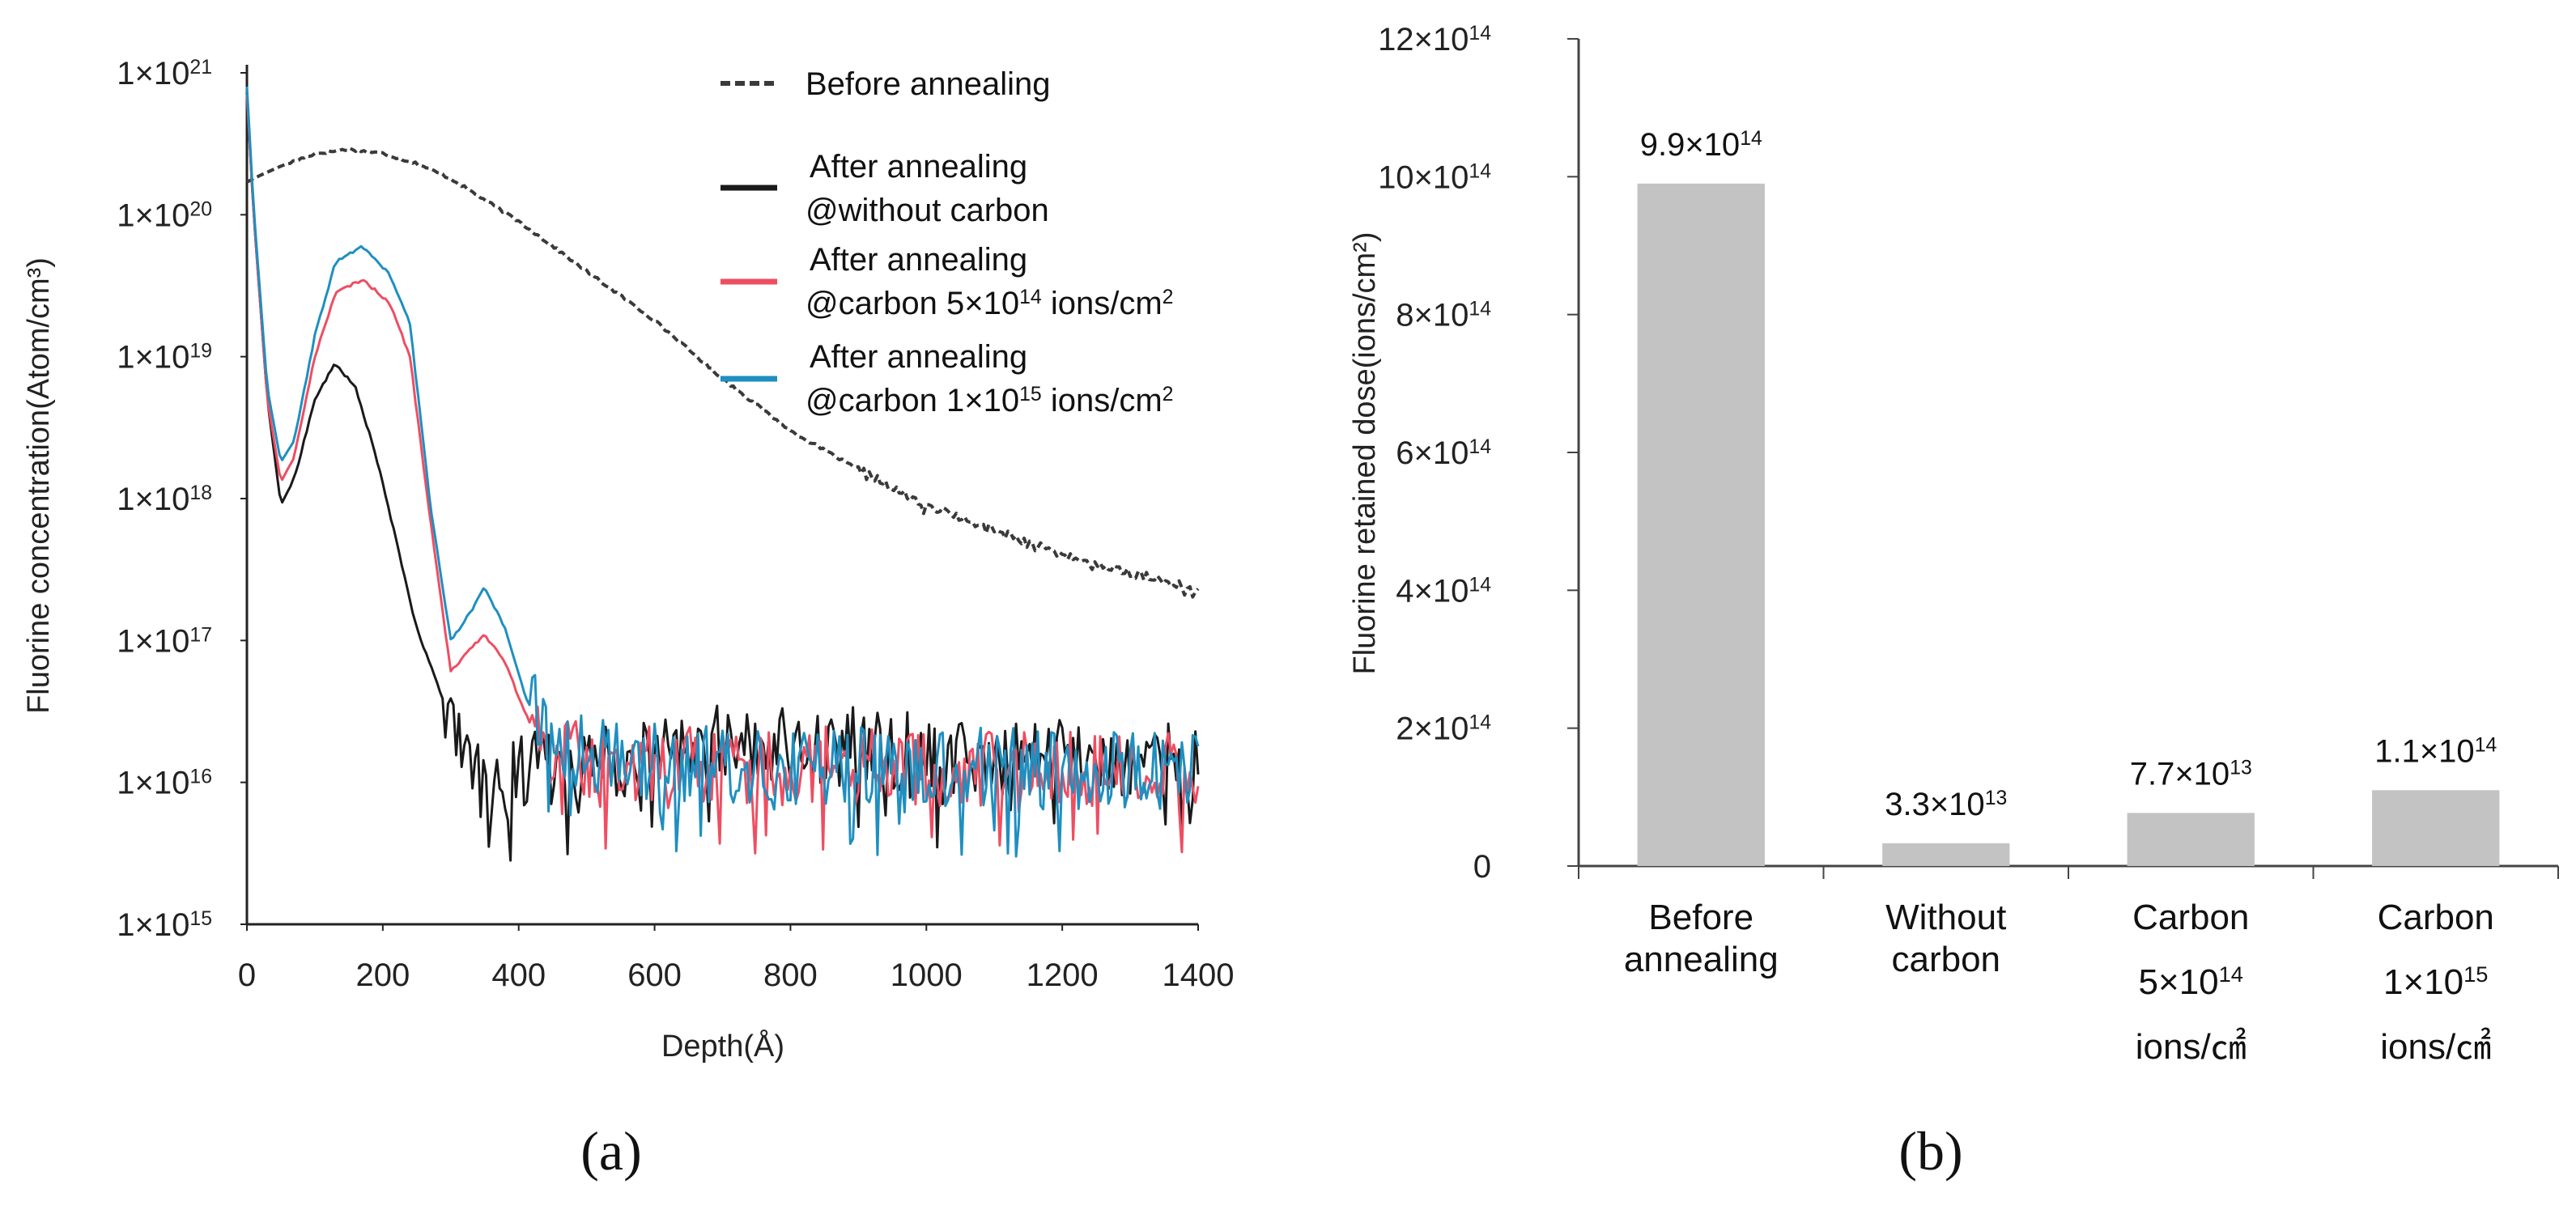  I want to click on panel-a-y-tick-label: 1×10¹⁶, so click(165, 783).